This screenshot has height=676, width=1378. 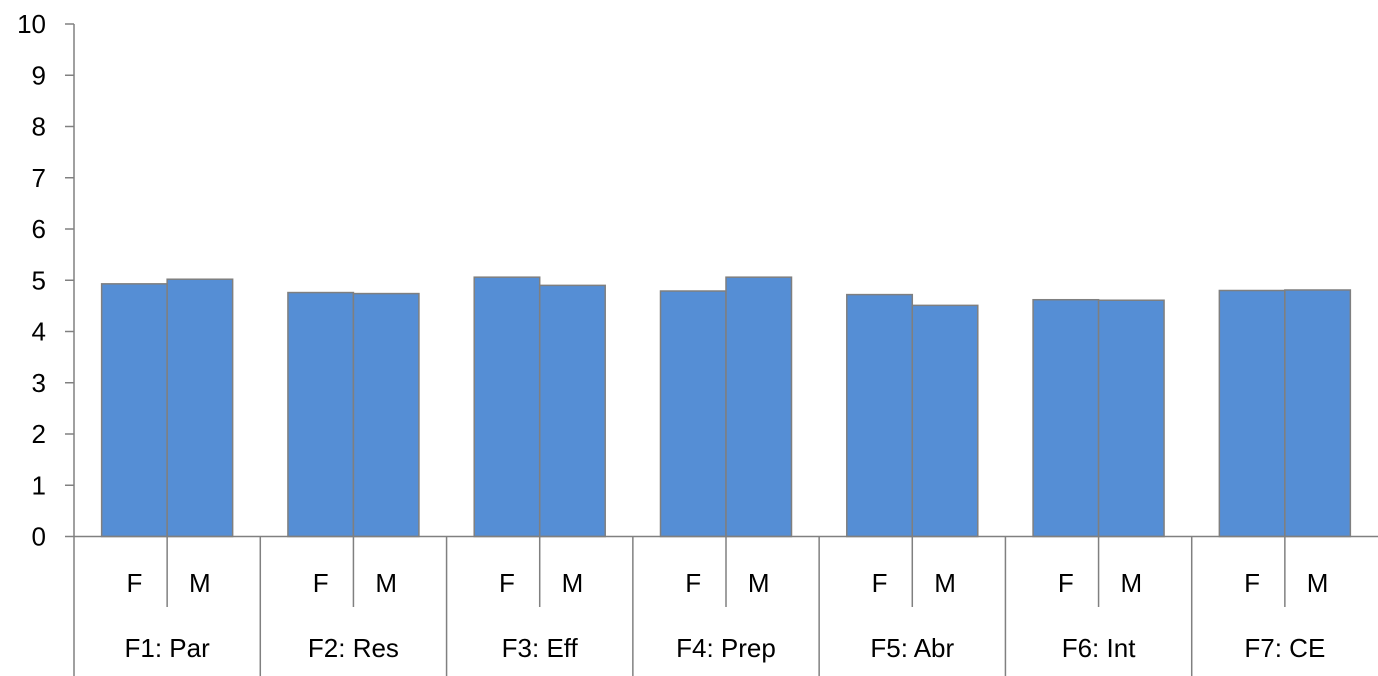 What do you see at coordinates (39, 178) in the screenshot?
I see `y-tick-label: 7` at bounding box center [39, 178].